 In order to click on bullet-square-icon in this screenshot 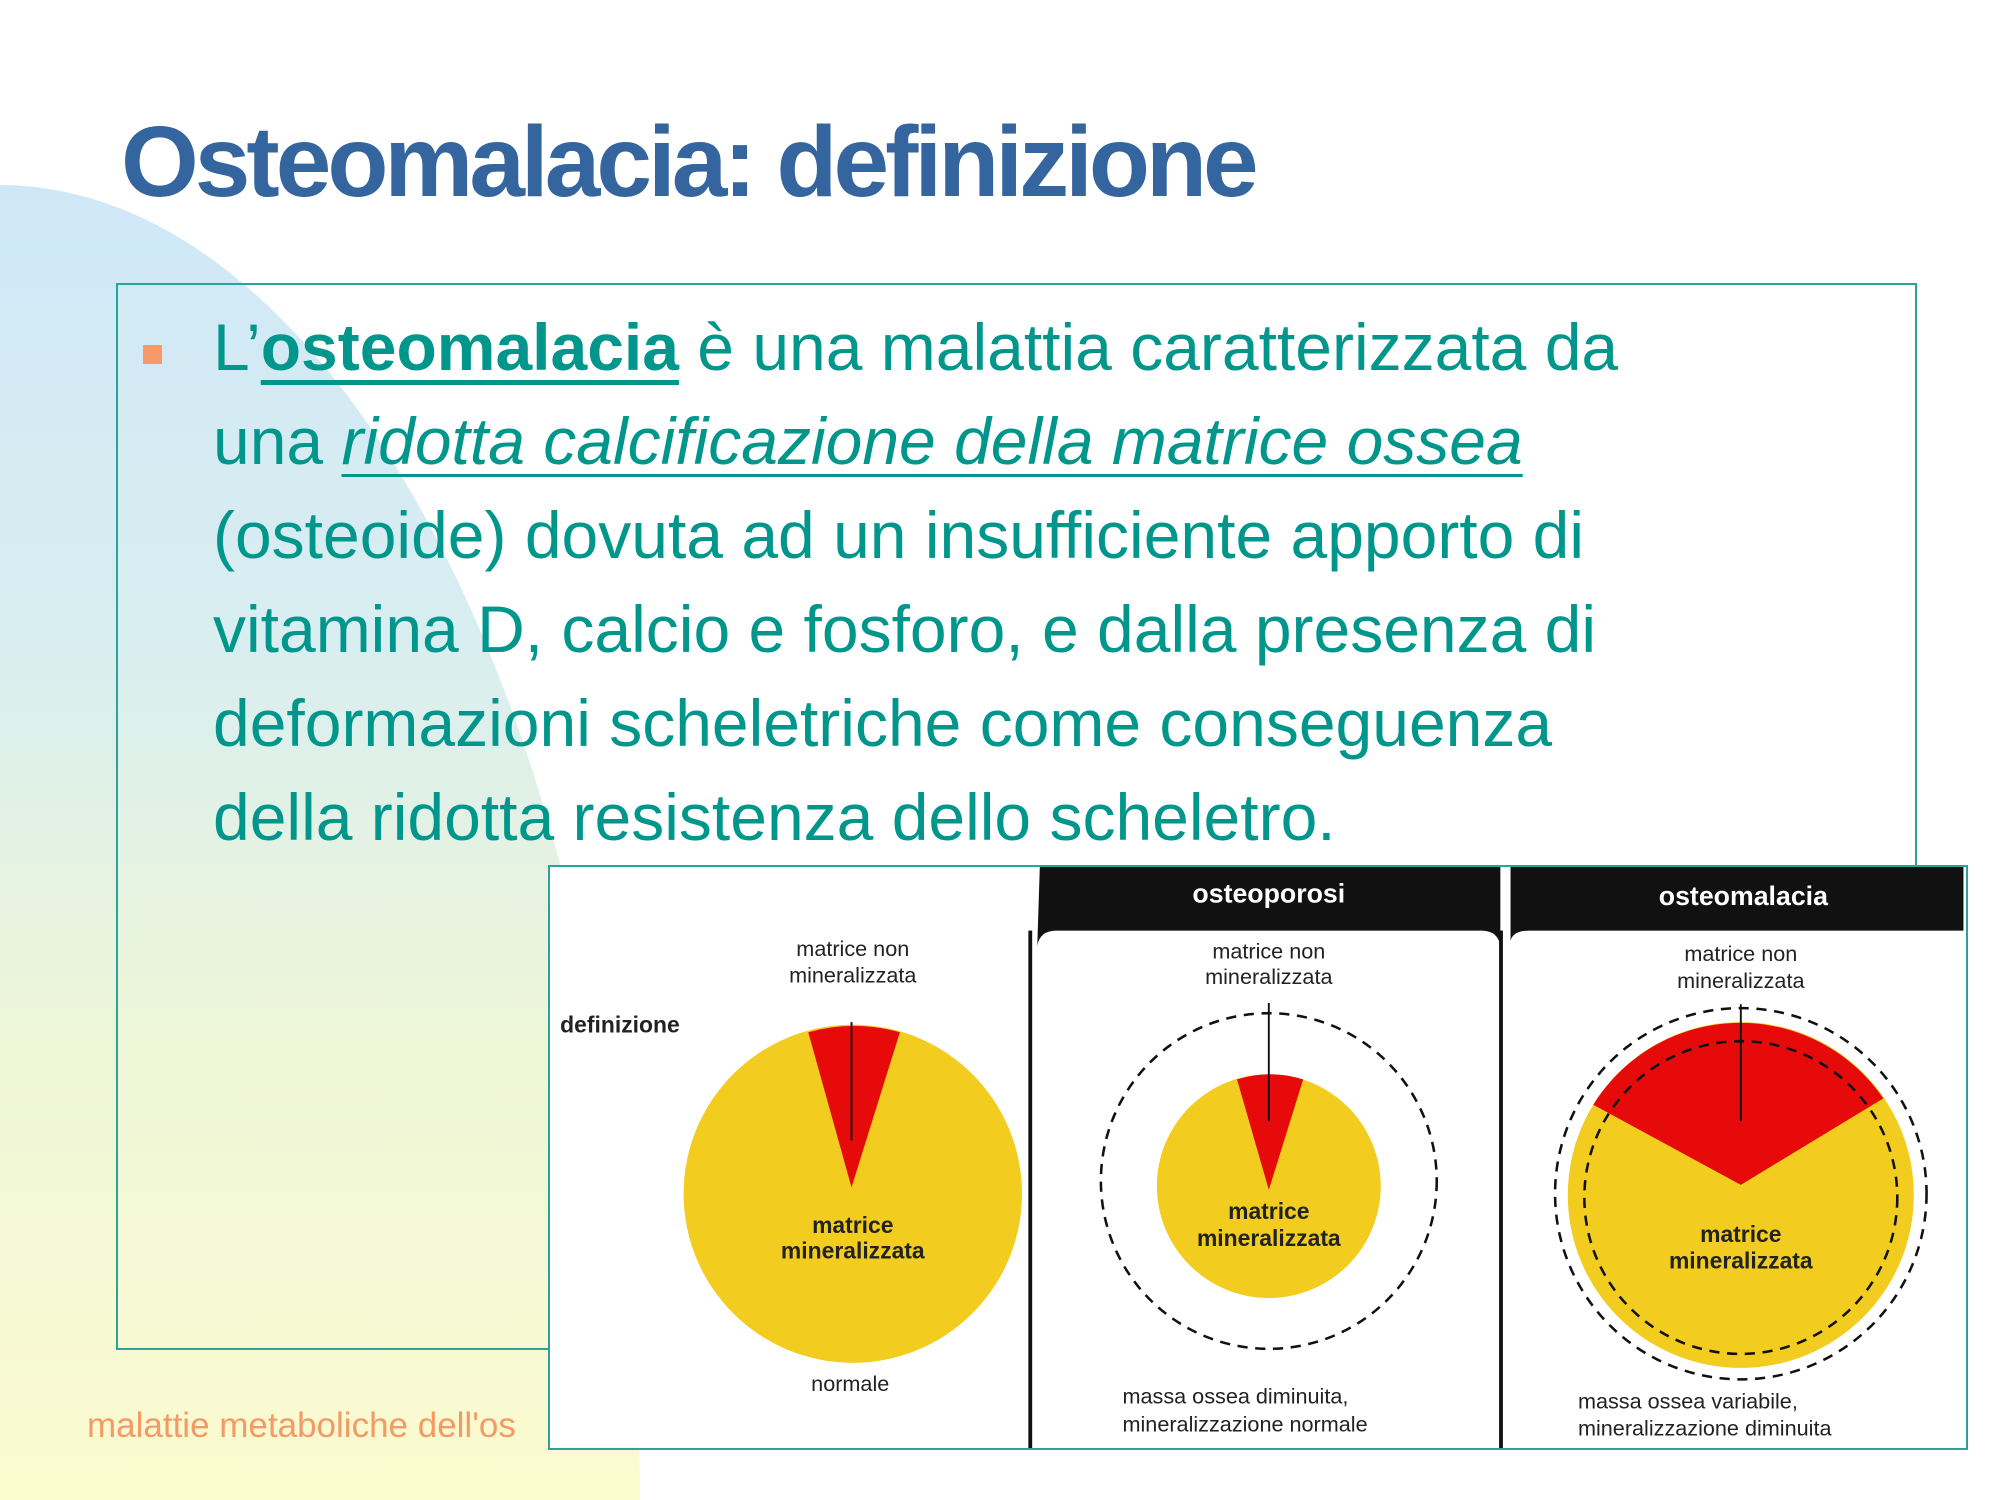, I will do `click(152, 354)`.